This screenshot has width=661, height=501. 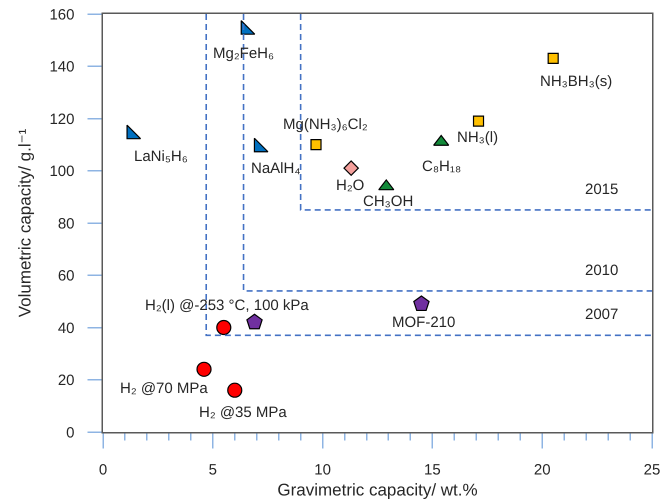 I want to click on y-axis-title: Volumetric capacity/ g.l⁻¹, so click(x=24, y=223).